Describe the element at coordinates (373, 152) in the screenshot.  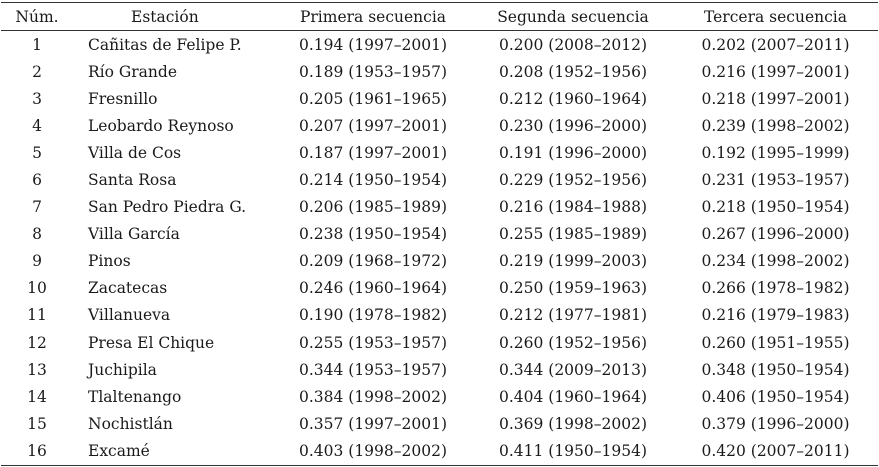
I see `cell-primera: 0.187 (1997–2001)` at that location.